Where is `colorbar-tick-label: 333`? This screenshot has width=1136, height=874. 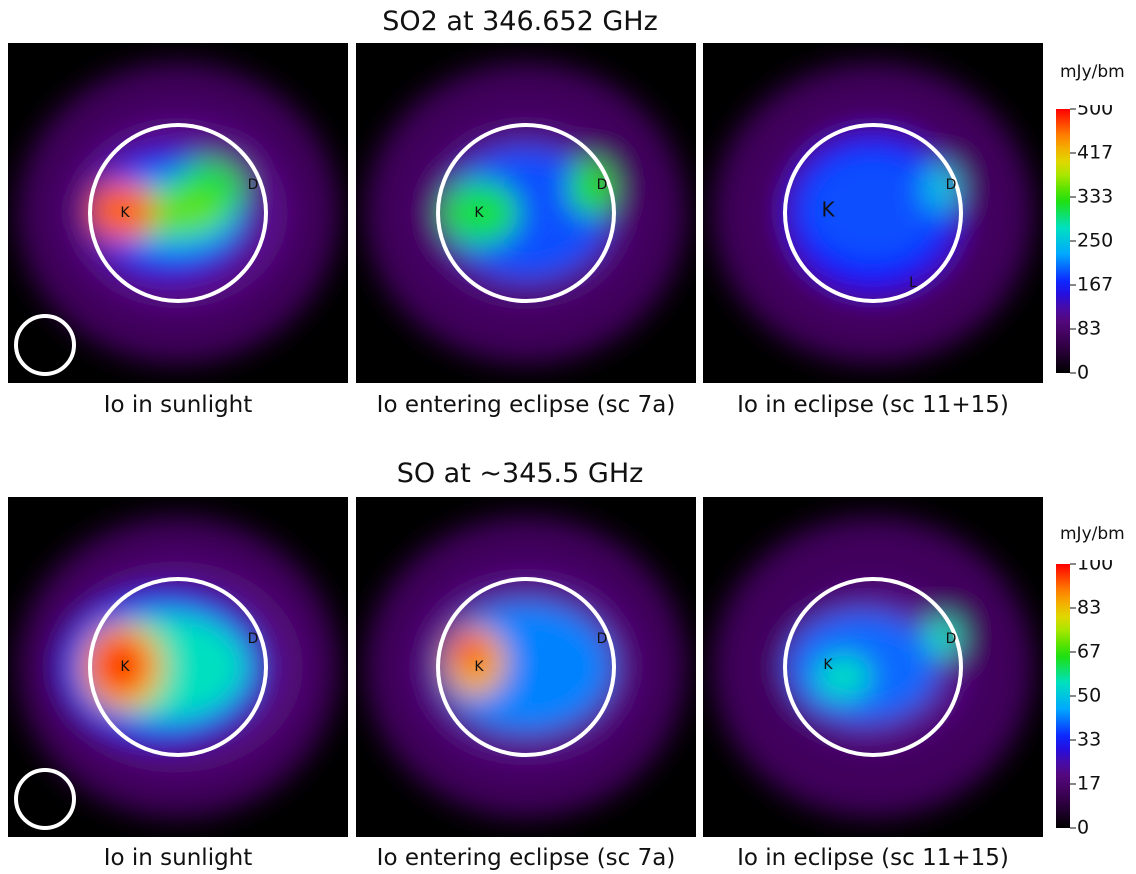
colorbar-tick-label: 333 is located at coordinates (1095, 197).